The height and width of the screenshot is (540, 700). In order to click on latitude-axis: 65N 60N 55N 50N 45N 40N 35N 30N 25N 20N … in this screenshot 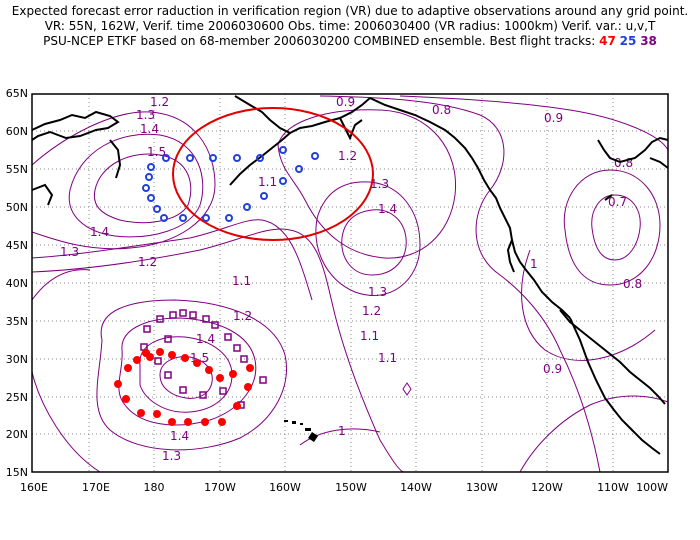, I will do `click(17, 283)`.